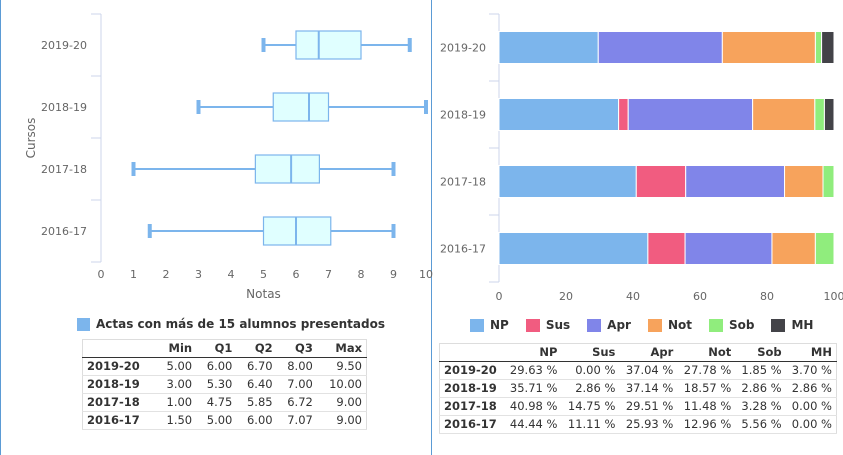  What do you see at coordinates (463, 249) in the screenshot?
I see `y-tick-label: 2016-17` at bounding box center [463, 249].